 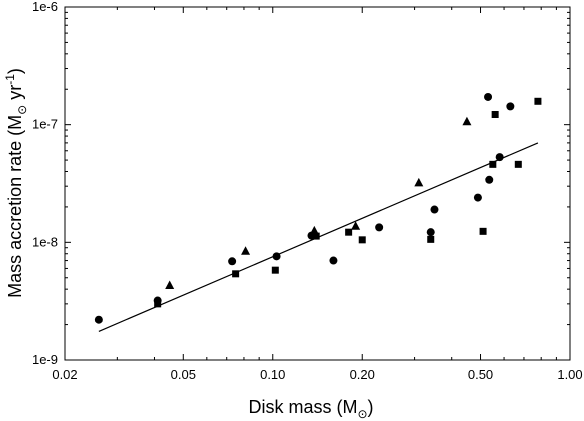 I want to click on y-axis-title: Mass accretion rate (M⊙ yr-1), so click(x=16, y=183).